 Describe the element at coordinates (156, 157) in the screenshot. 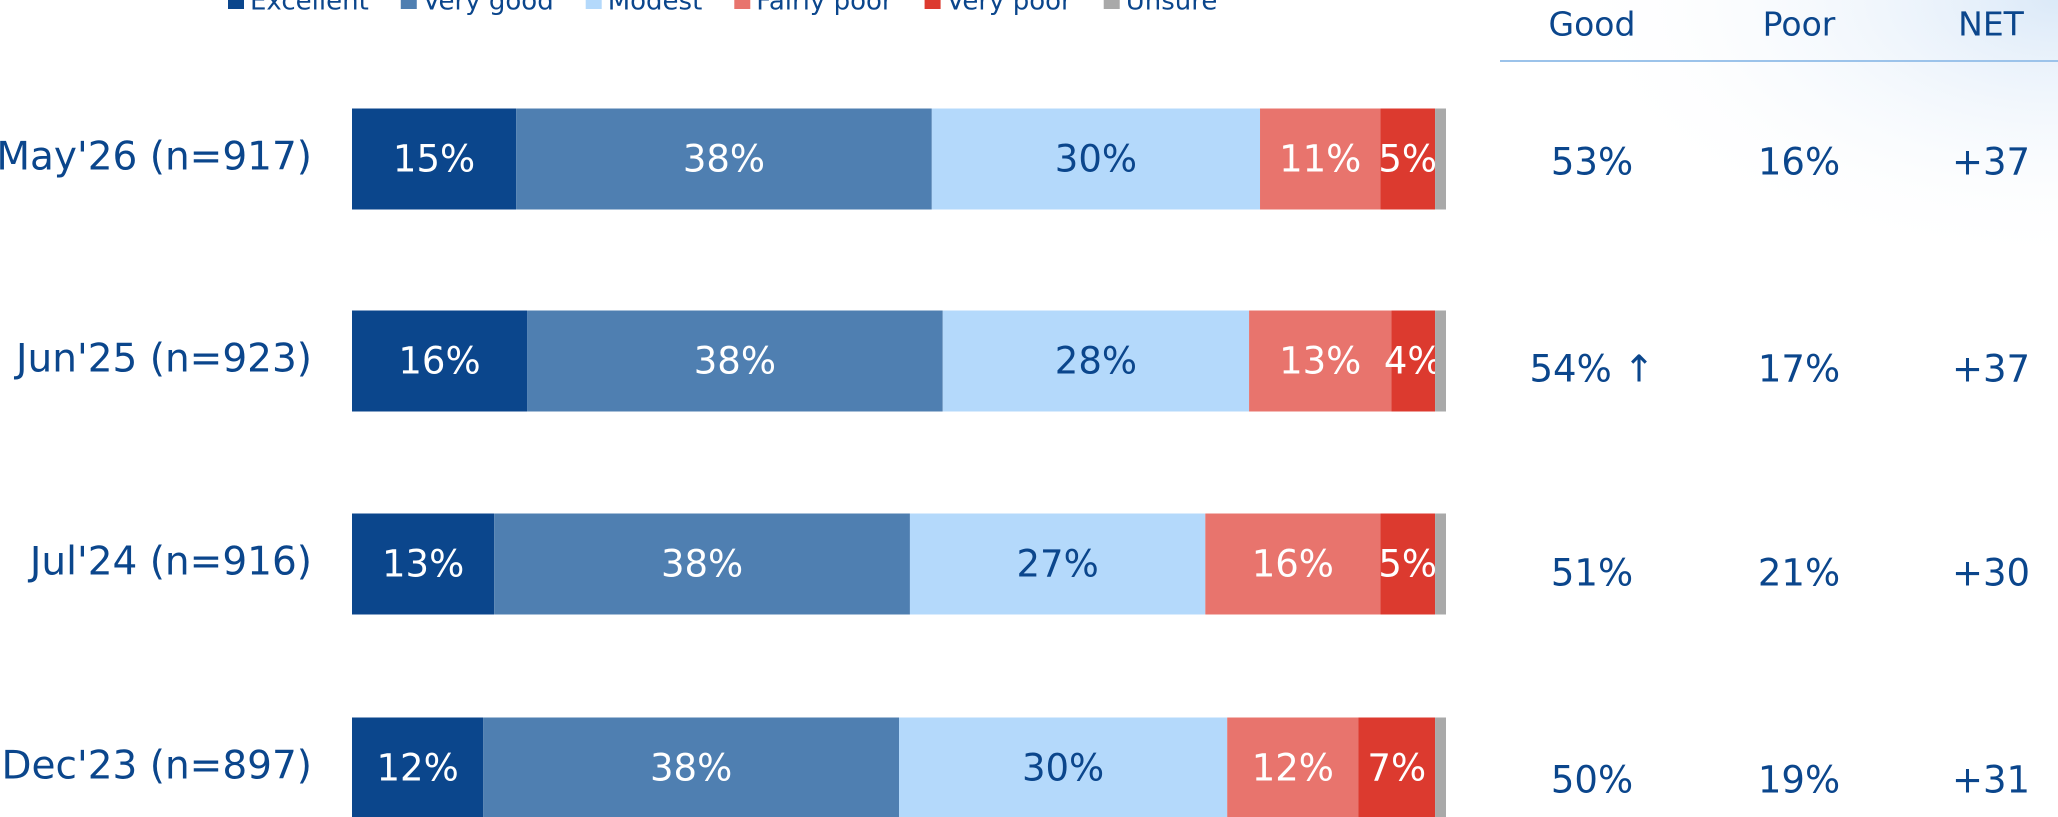

I see `category-label: May'26 (n=917)` at that location.